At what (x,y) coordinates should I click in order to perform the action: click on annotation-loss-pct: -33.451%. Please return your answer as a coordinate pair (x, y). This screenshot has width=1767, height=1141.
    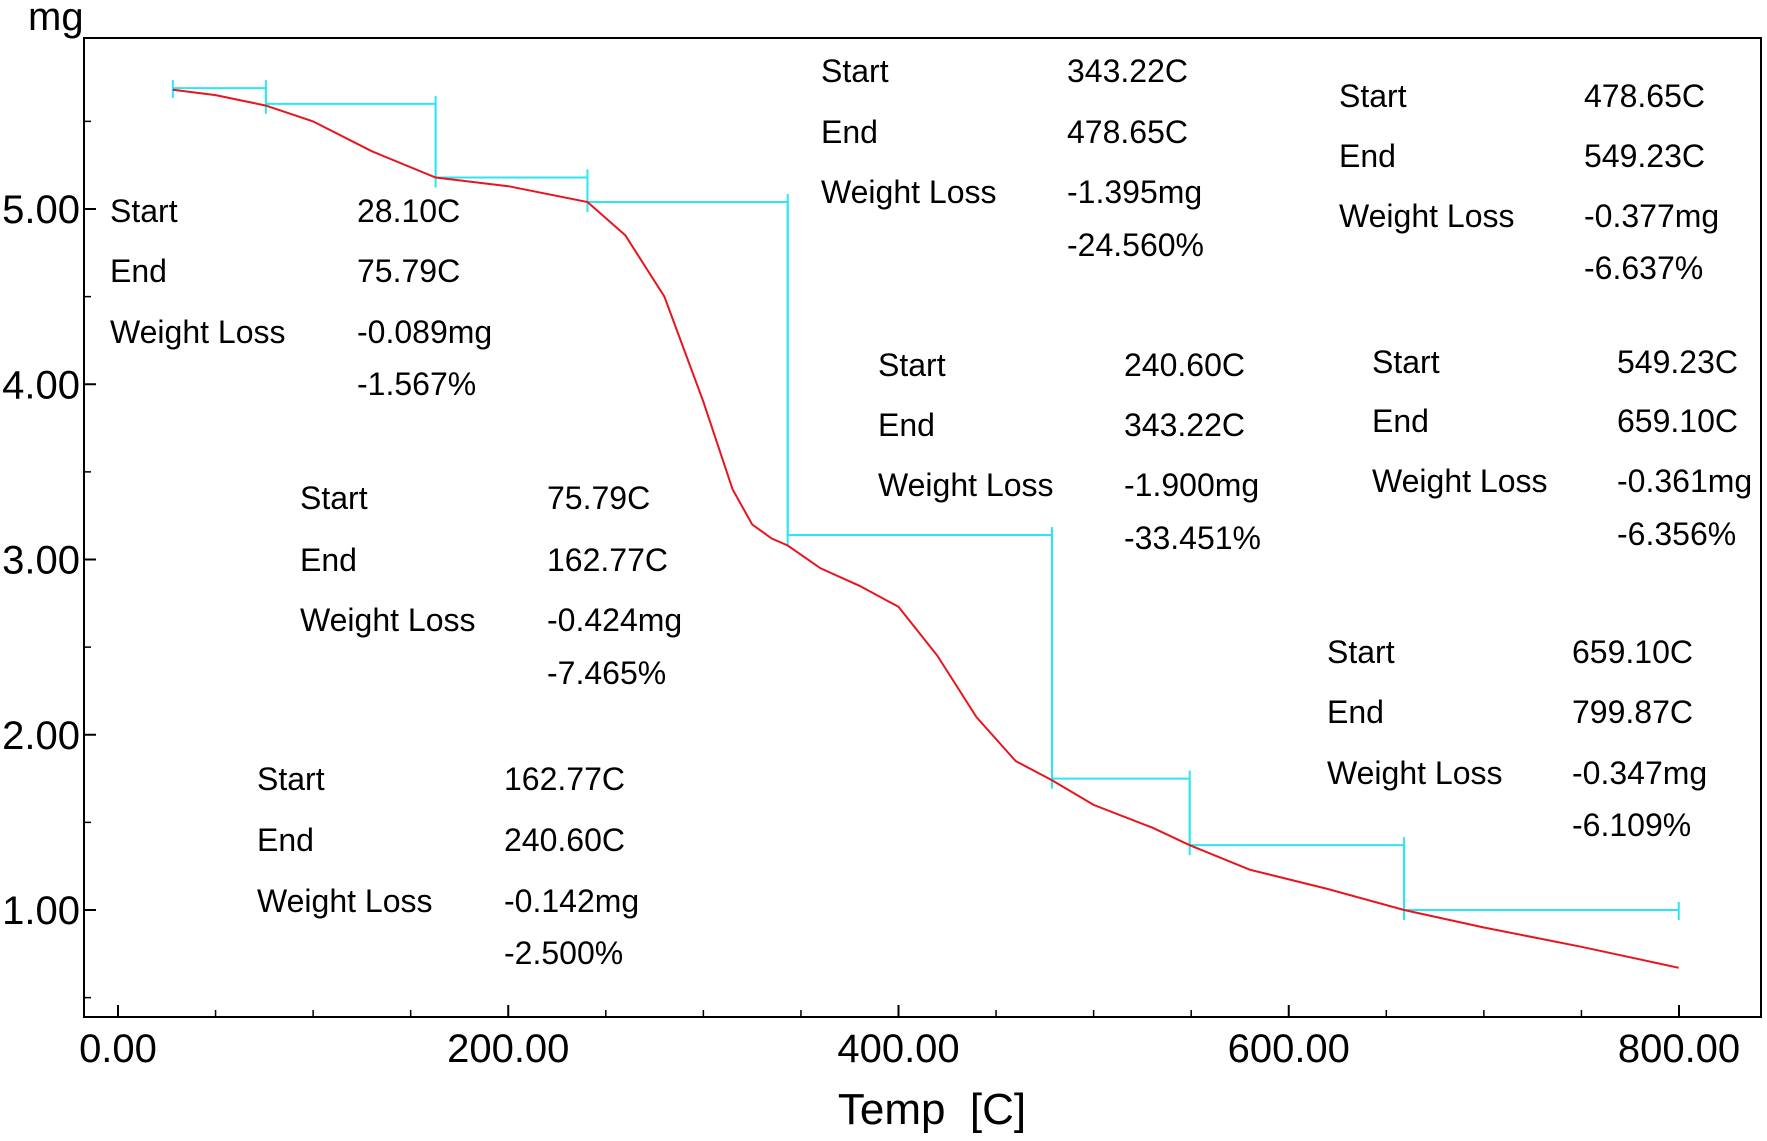
    Looking at the image, I should click on (1192, 538).